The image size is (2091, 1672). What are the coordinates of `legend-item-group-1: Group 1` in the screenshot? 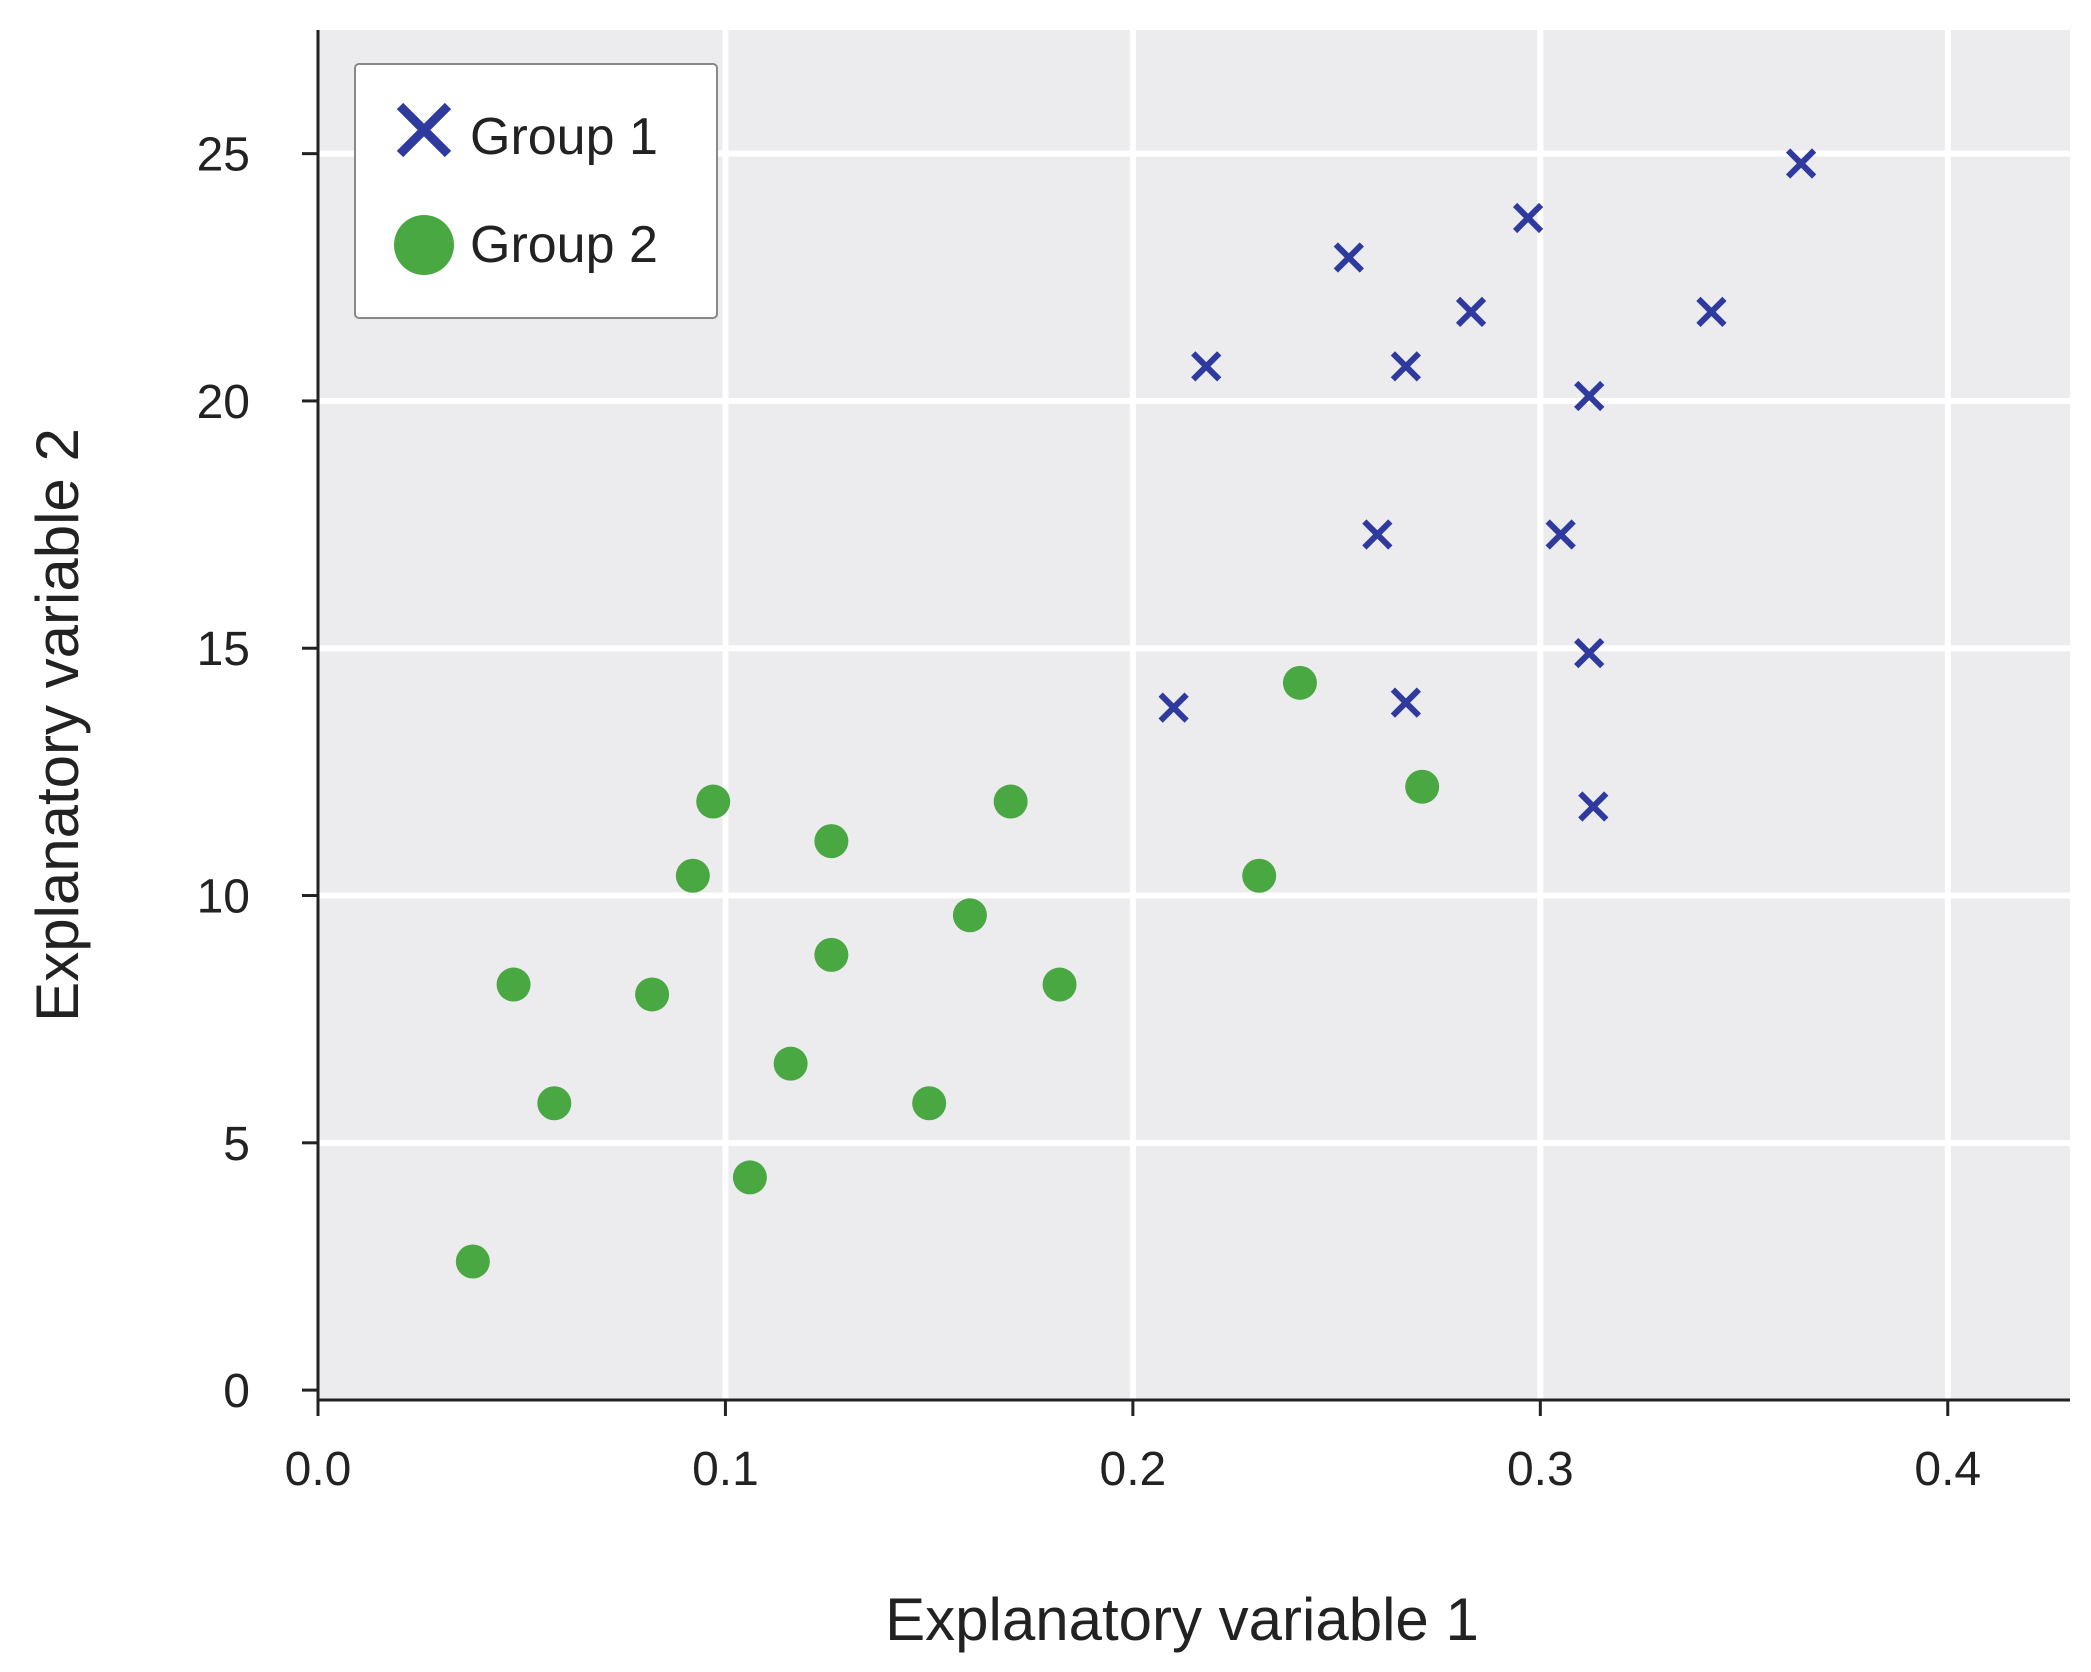 It's located at (527, 134).